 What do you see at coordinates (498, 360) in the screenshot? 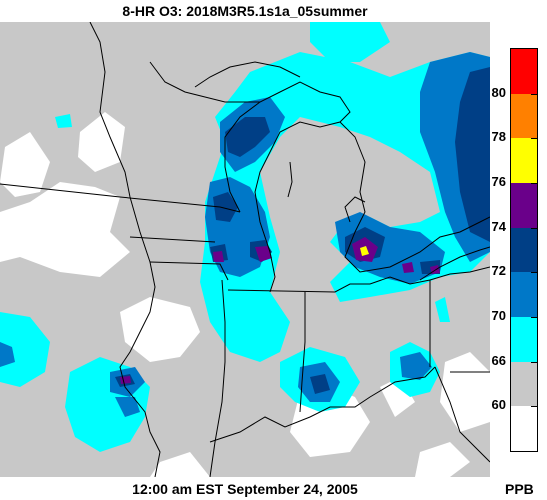
I see `legend-label: 66` at bounding box center [498, 360].